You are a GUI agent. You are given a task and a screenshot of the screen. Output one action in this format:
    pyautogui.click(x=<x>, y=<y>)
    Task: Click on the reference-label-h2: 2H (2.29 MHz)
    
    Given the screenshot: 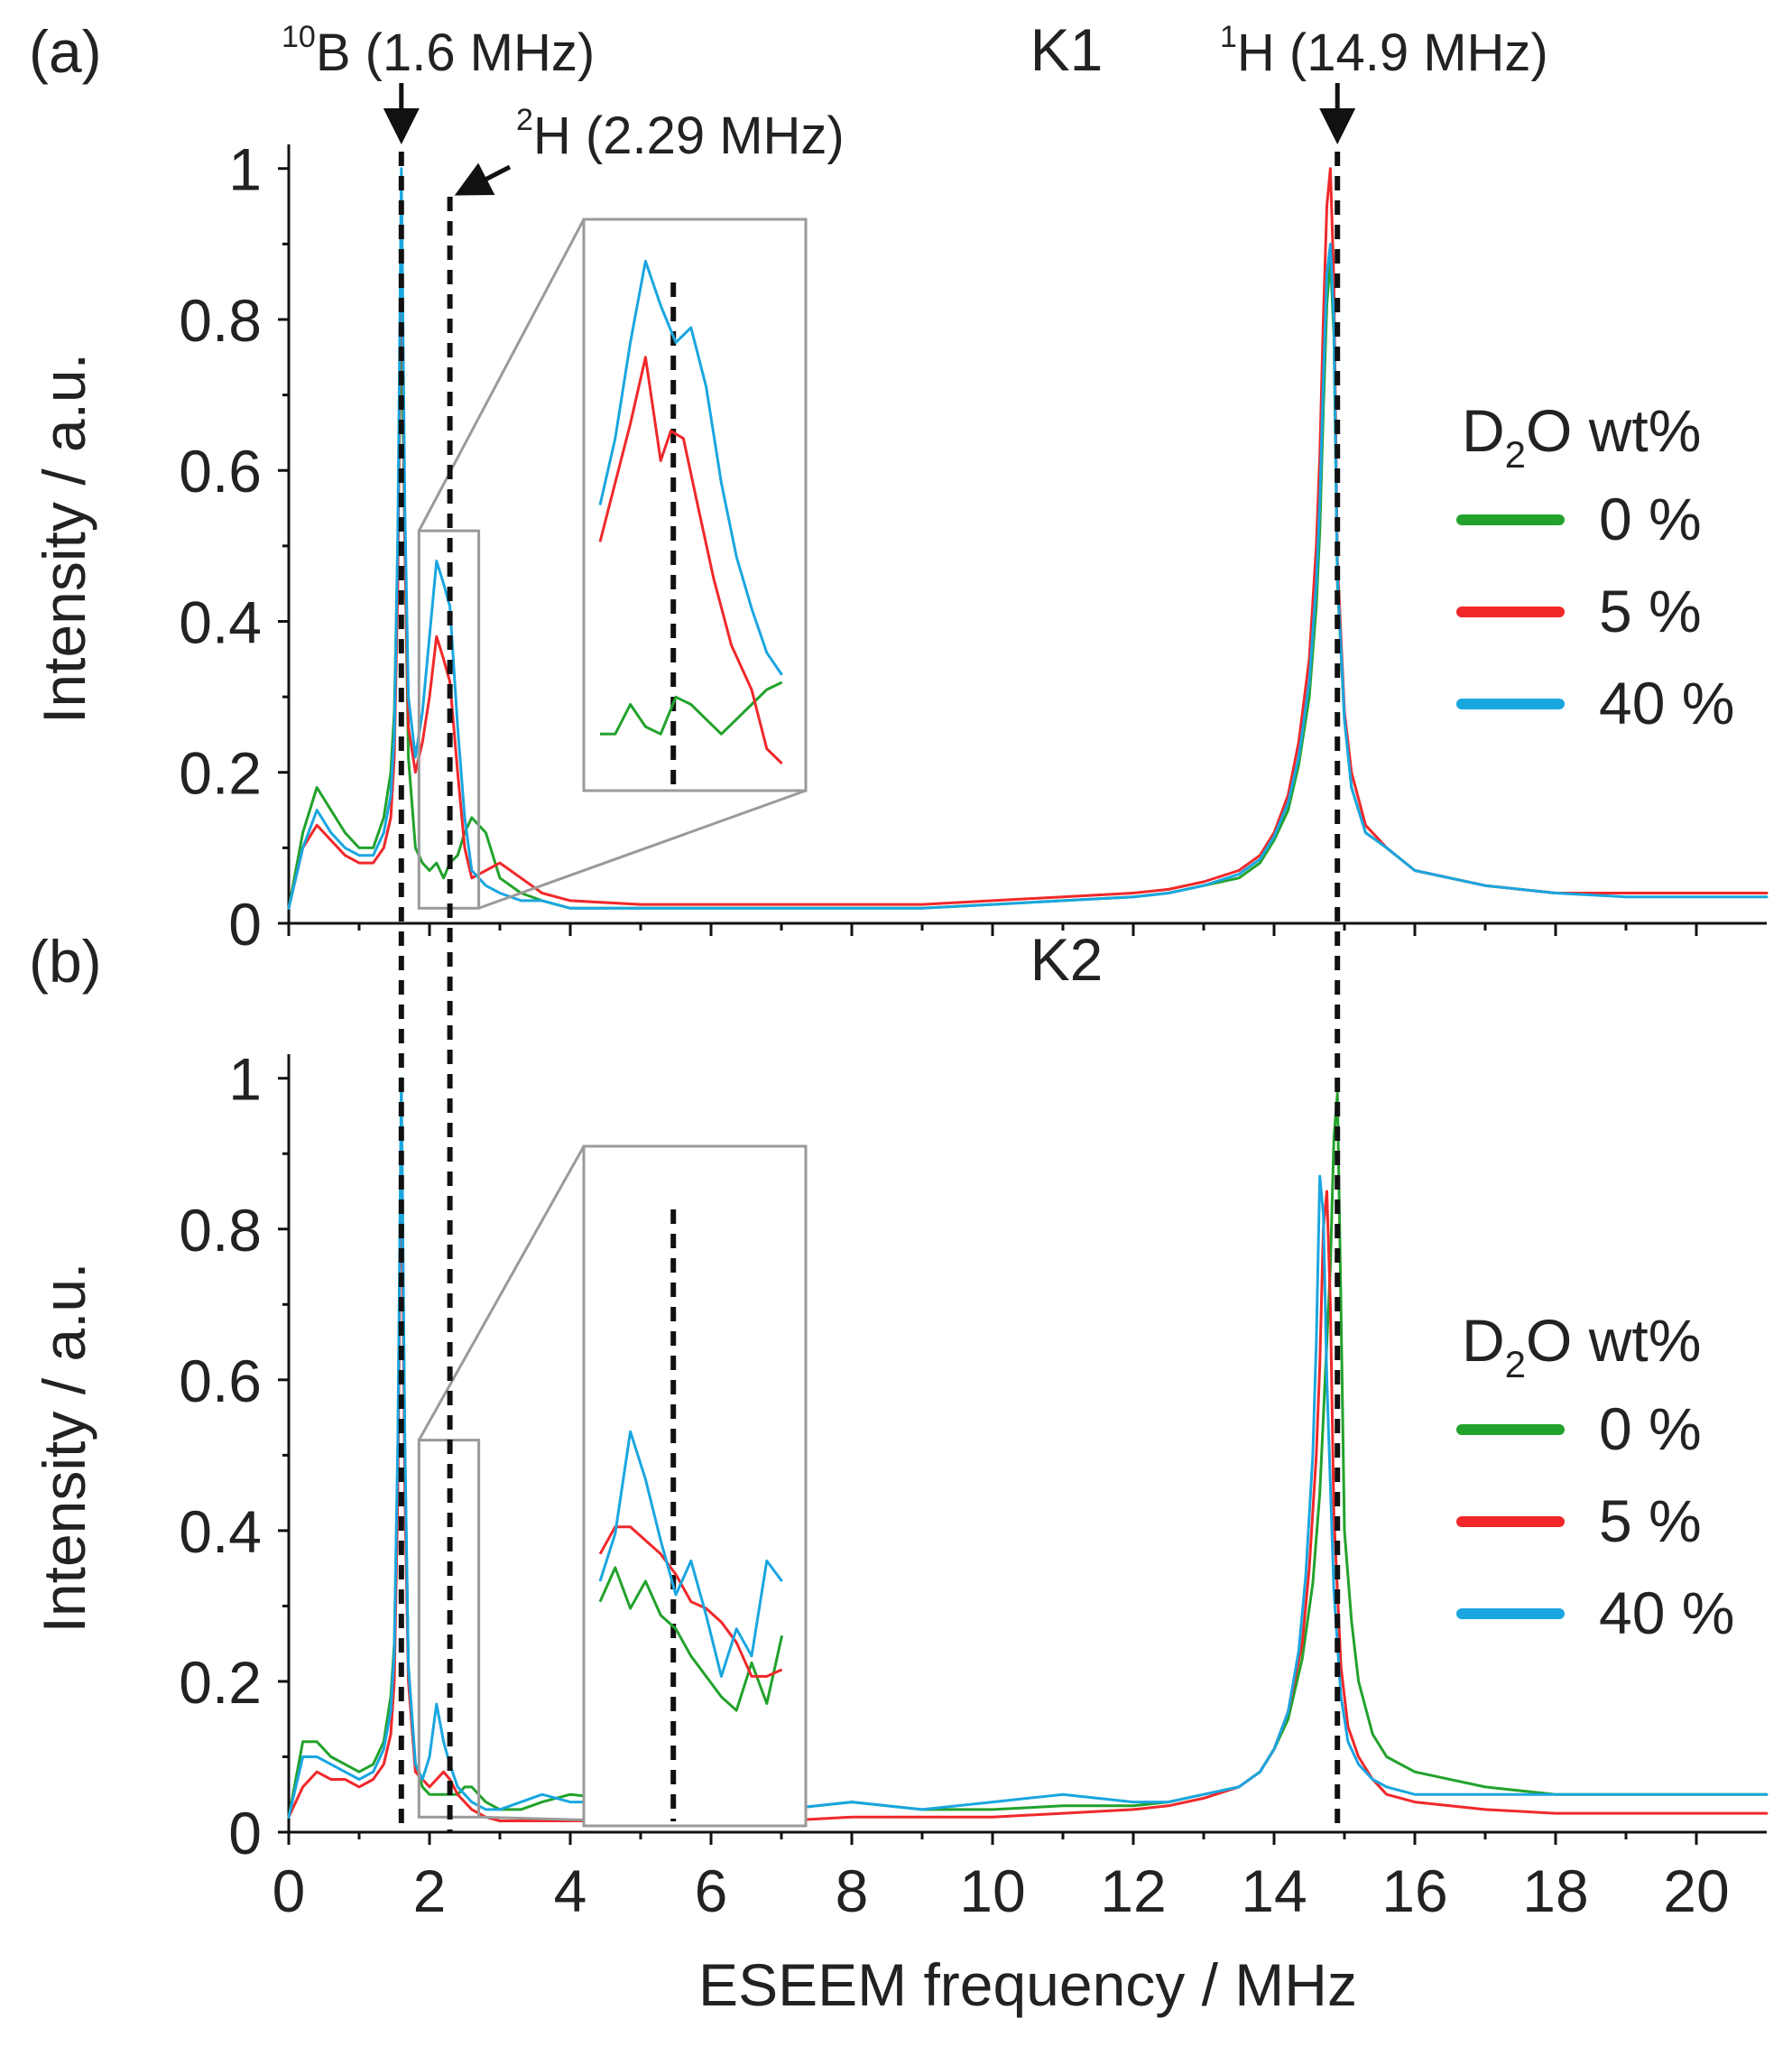 What is the action you would take?
    pyautogui.click(x=680, y=134)
    